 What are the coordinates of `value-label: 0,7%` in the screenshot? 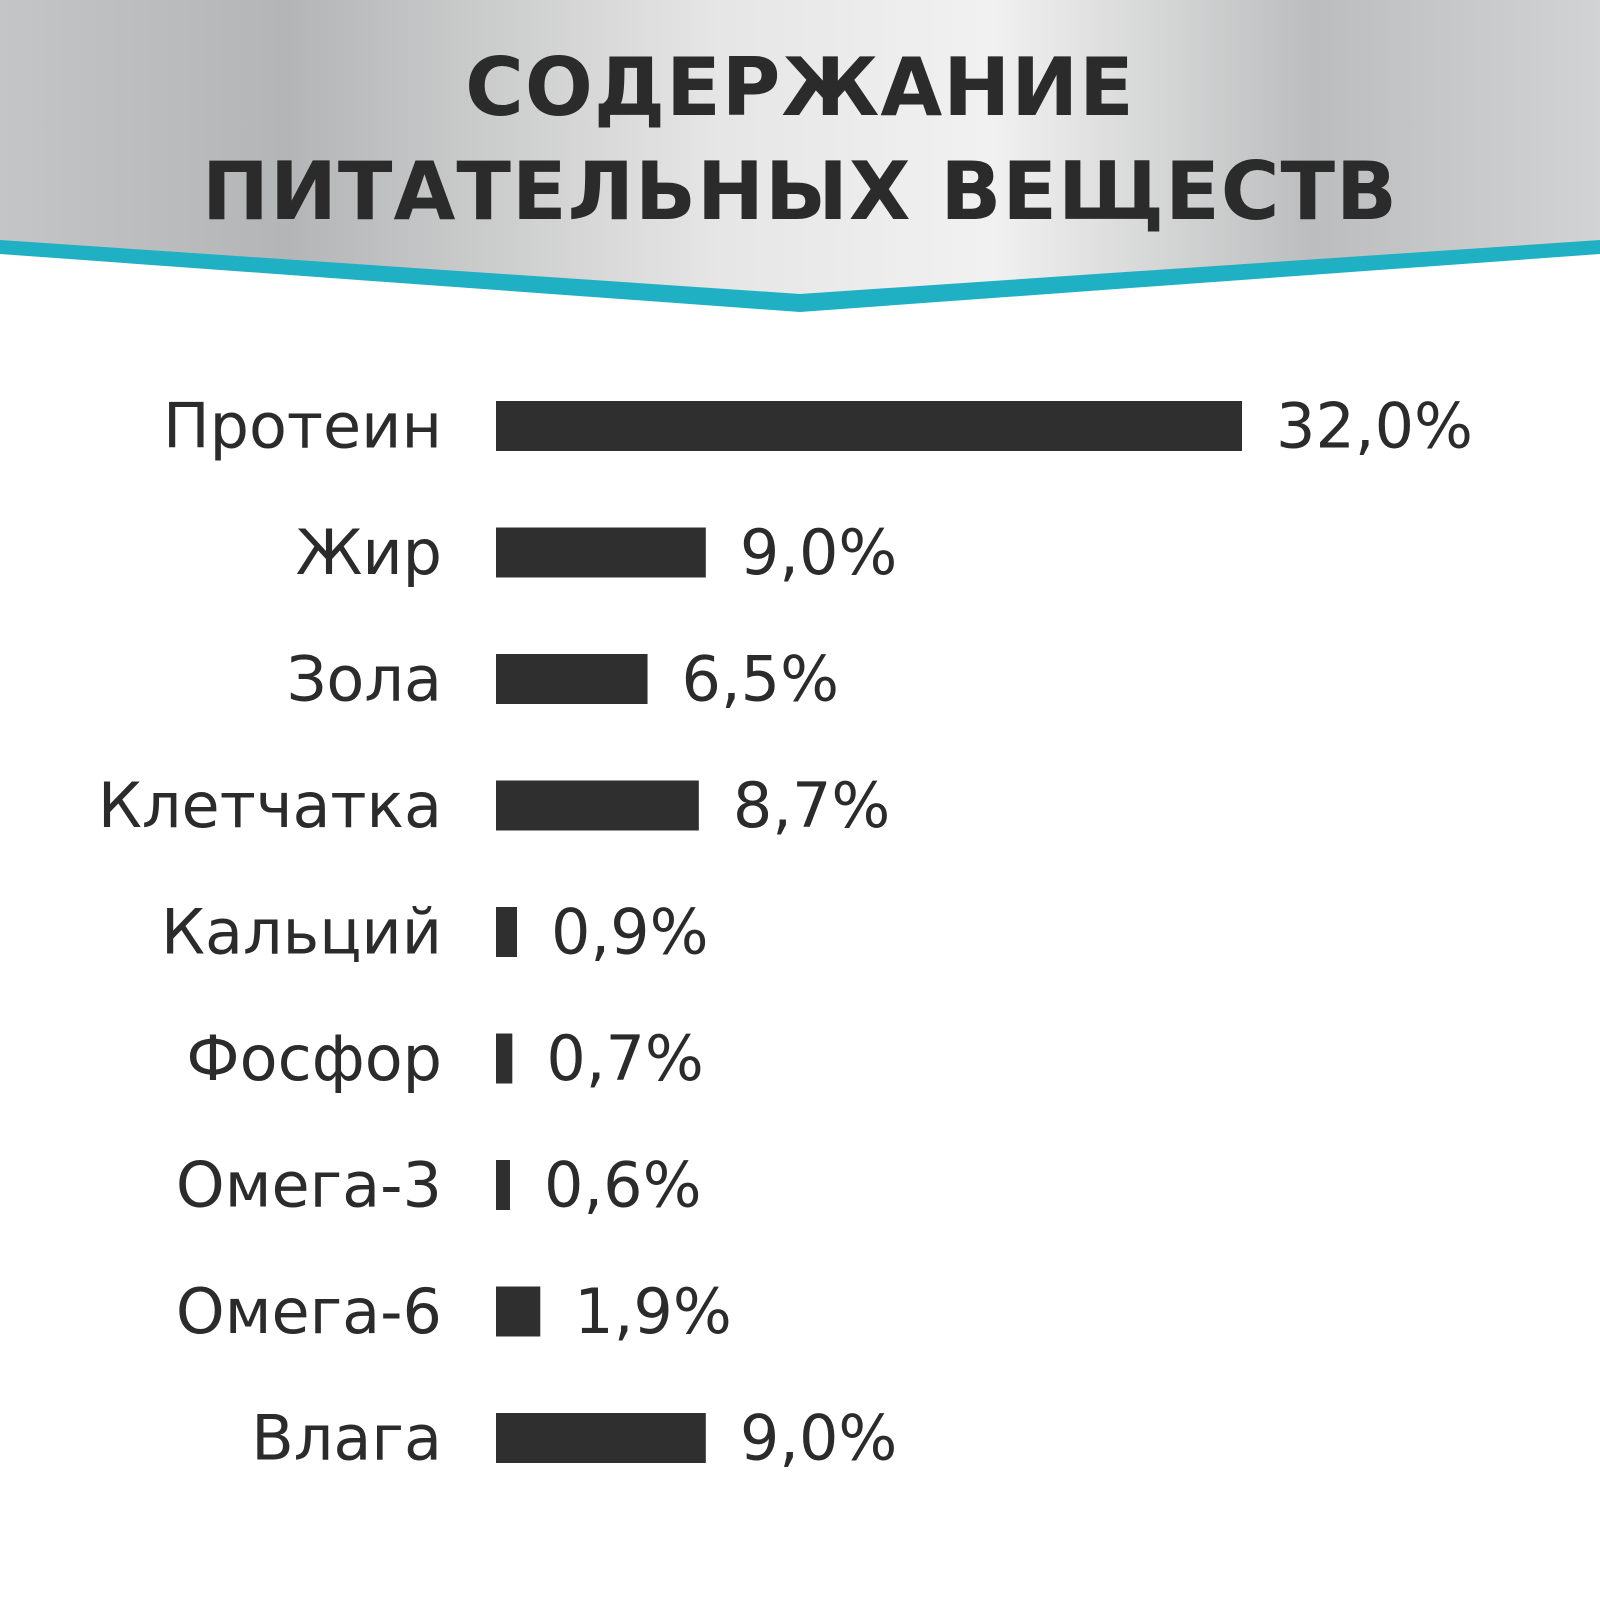 It's located at (625, 1058).